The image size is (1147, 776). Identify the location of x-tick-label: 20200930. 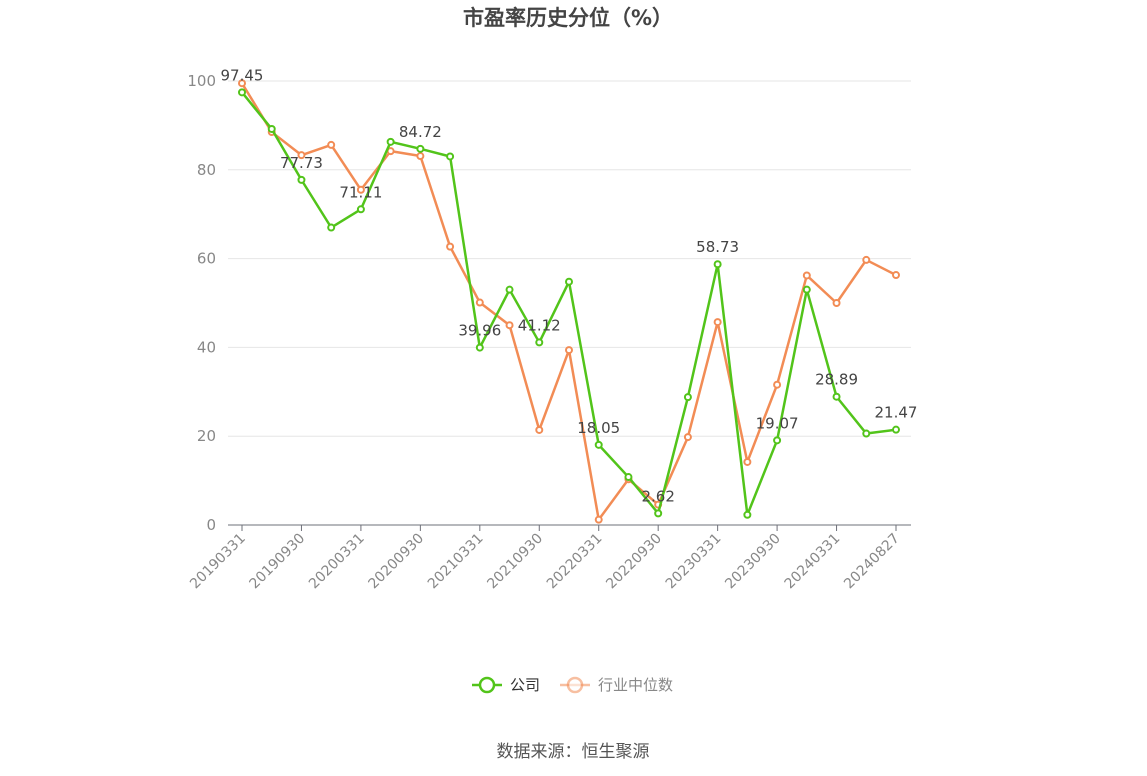
(396, 562).